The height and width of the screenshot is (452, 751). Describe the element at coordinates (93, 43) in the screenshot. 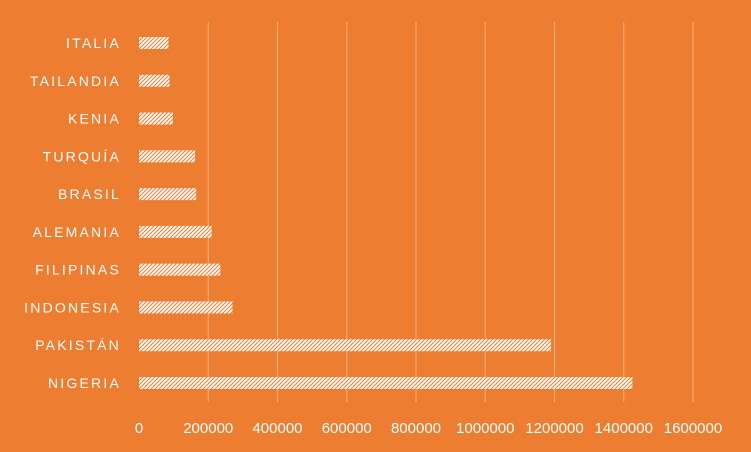

I see `category-label: ITALIA` at that location.